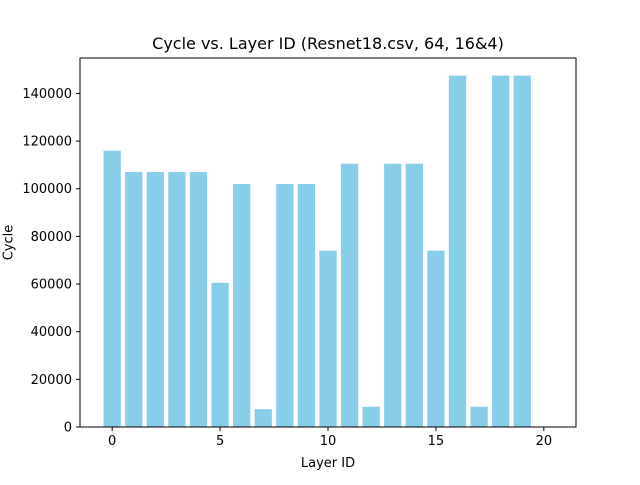 This screenshot has width=640, height=485. Describe the element at coordinates (51, 380) in the screenshot. I see `y-tick-label: 20000` at that location.